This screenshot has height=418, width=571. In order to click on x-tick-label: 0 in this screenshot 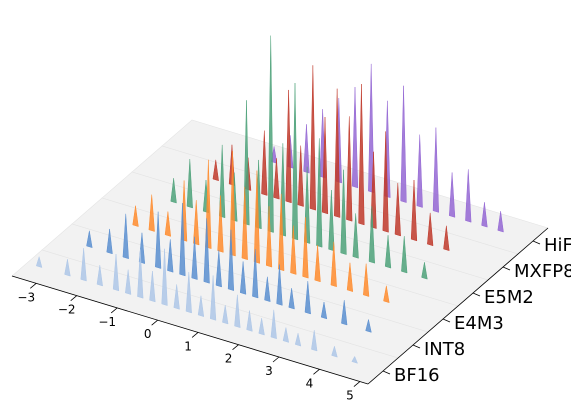, I will do `click(148, 334)`.